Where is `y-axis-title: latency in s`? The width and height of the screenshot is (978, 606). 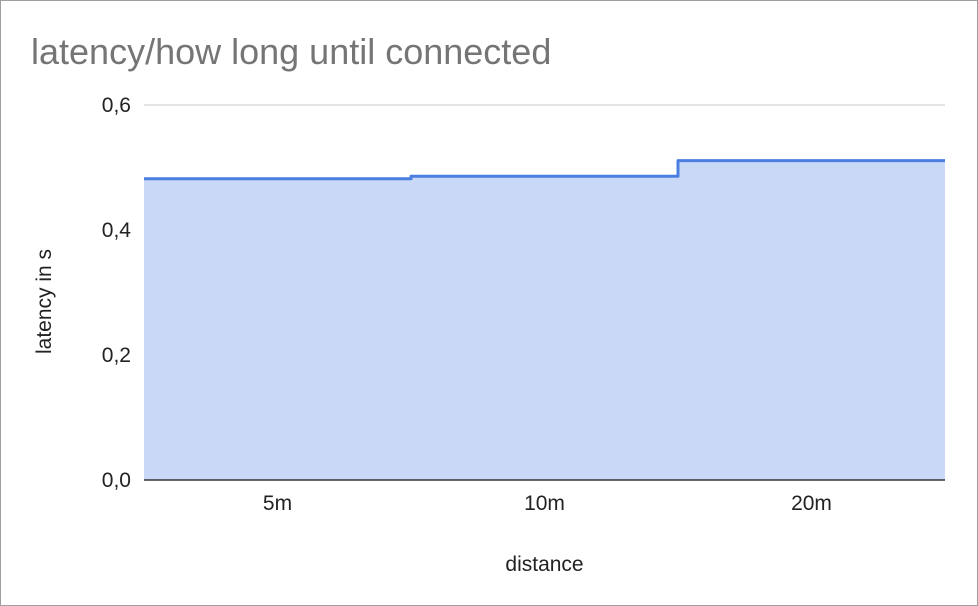 y-axis-title: latency in s is located at coordinates (44, 301).